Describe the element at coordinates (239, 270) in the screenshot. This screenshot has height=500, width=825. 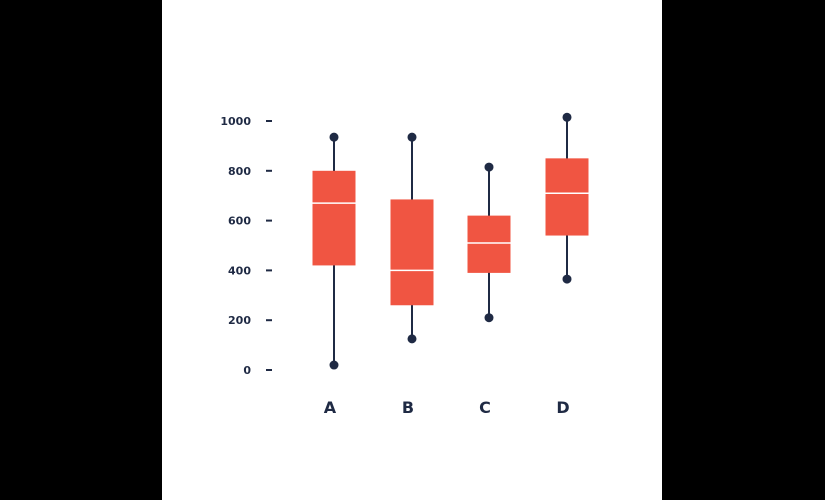
I see `y-tick-label: 400` at that location.